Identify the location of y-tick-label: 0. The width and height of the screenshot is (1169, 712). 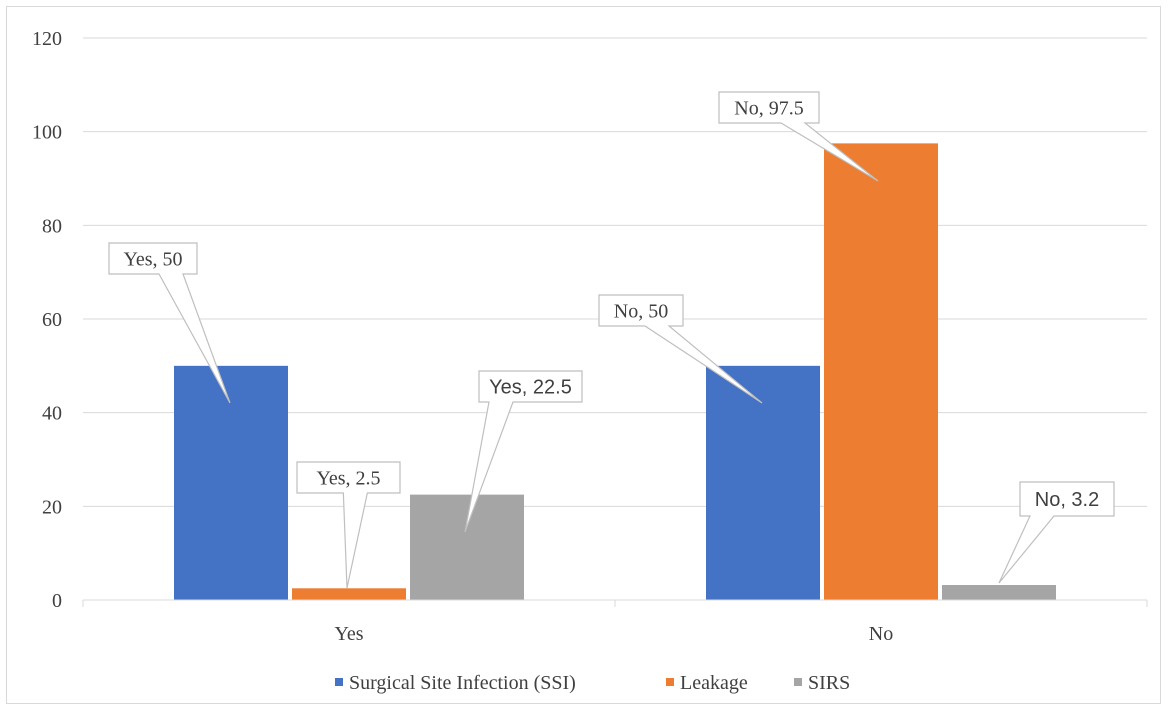
(57, 601).